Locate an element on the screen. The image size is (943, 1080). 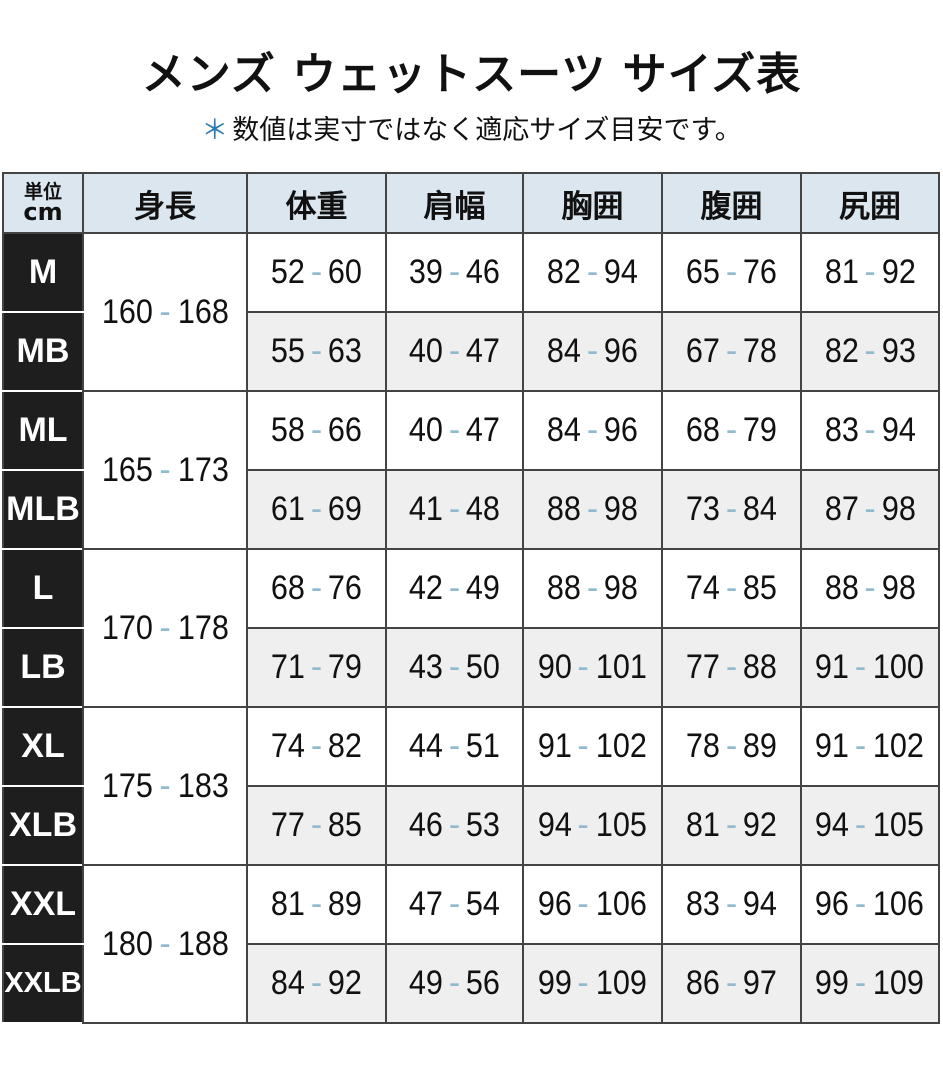
table-row: MLB 61-69 41-48 88-98 73-84 87-98 is located at coordinates (471, 509).